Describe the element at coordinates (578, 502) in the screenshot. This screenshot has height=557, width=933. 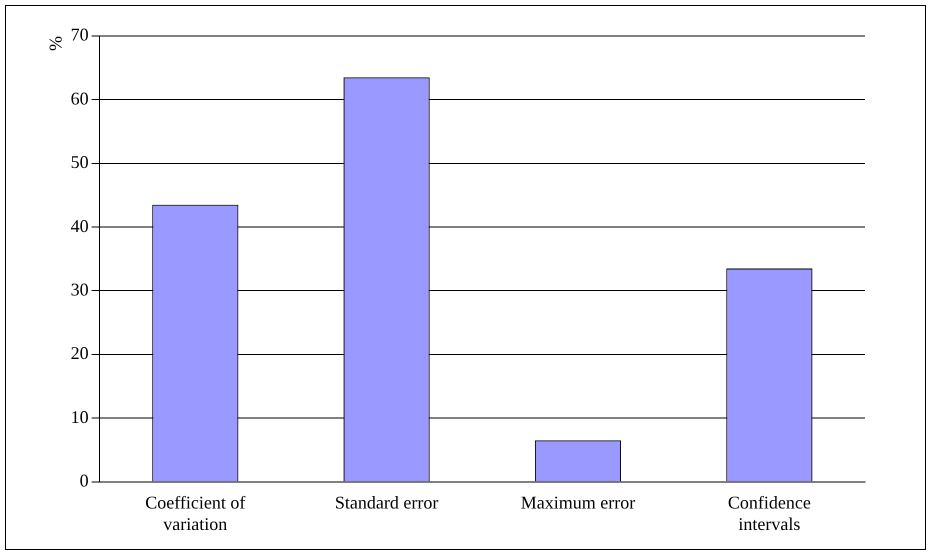
I see `x-tick-label: Maximum error` at that location.